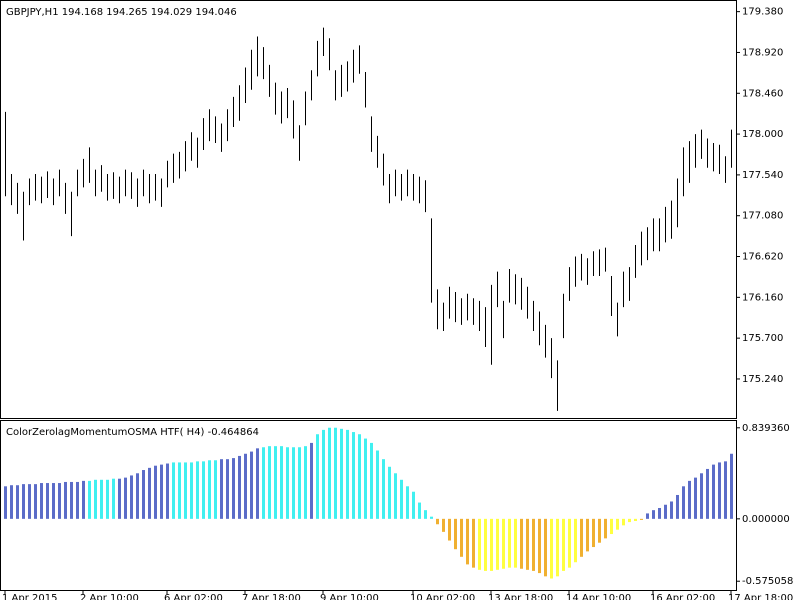 This screenshot has width=800, height=600. What do you see at coordinates (762, 134) in the screenshot?
I see `y-tick-label: 178.000` at bounding box center [762, 134].